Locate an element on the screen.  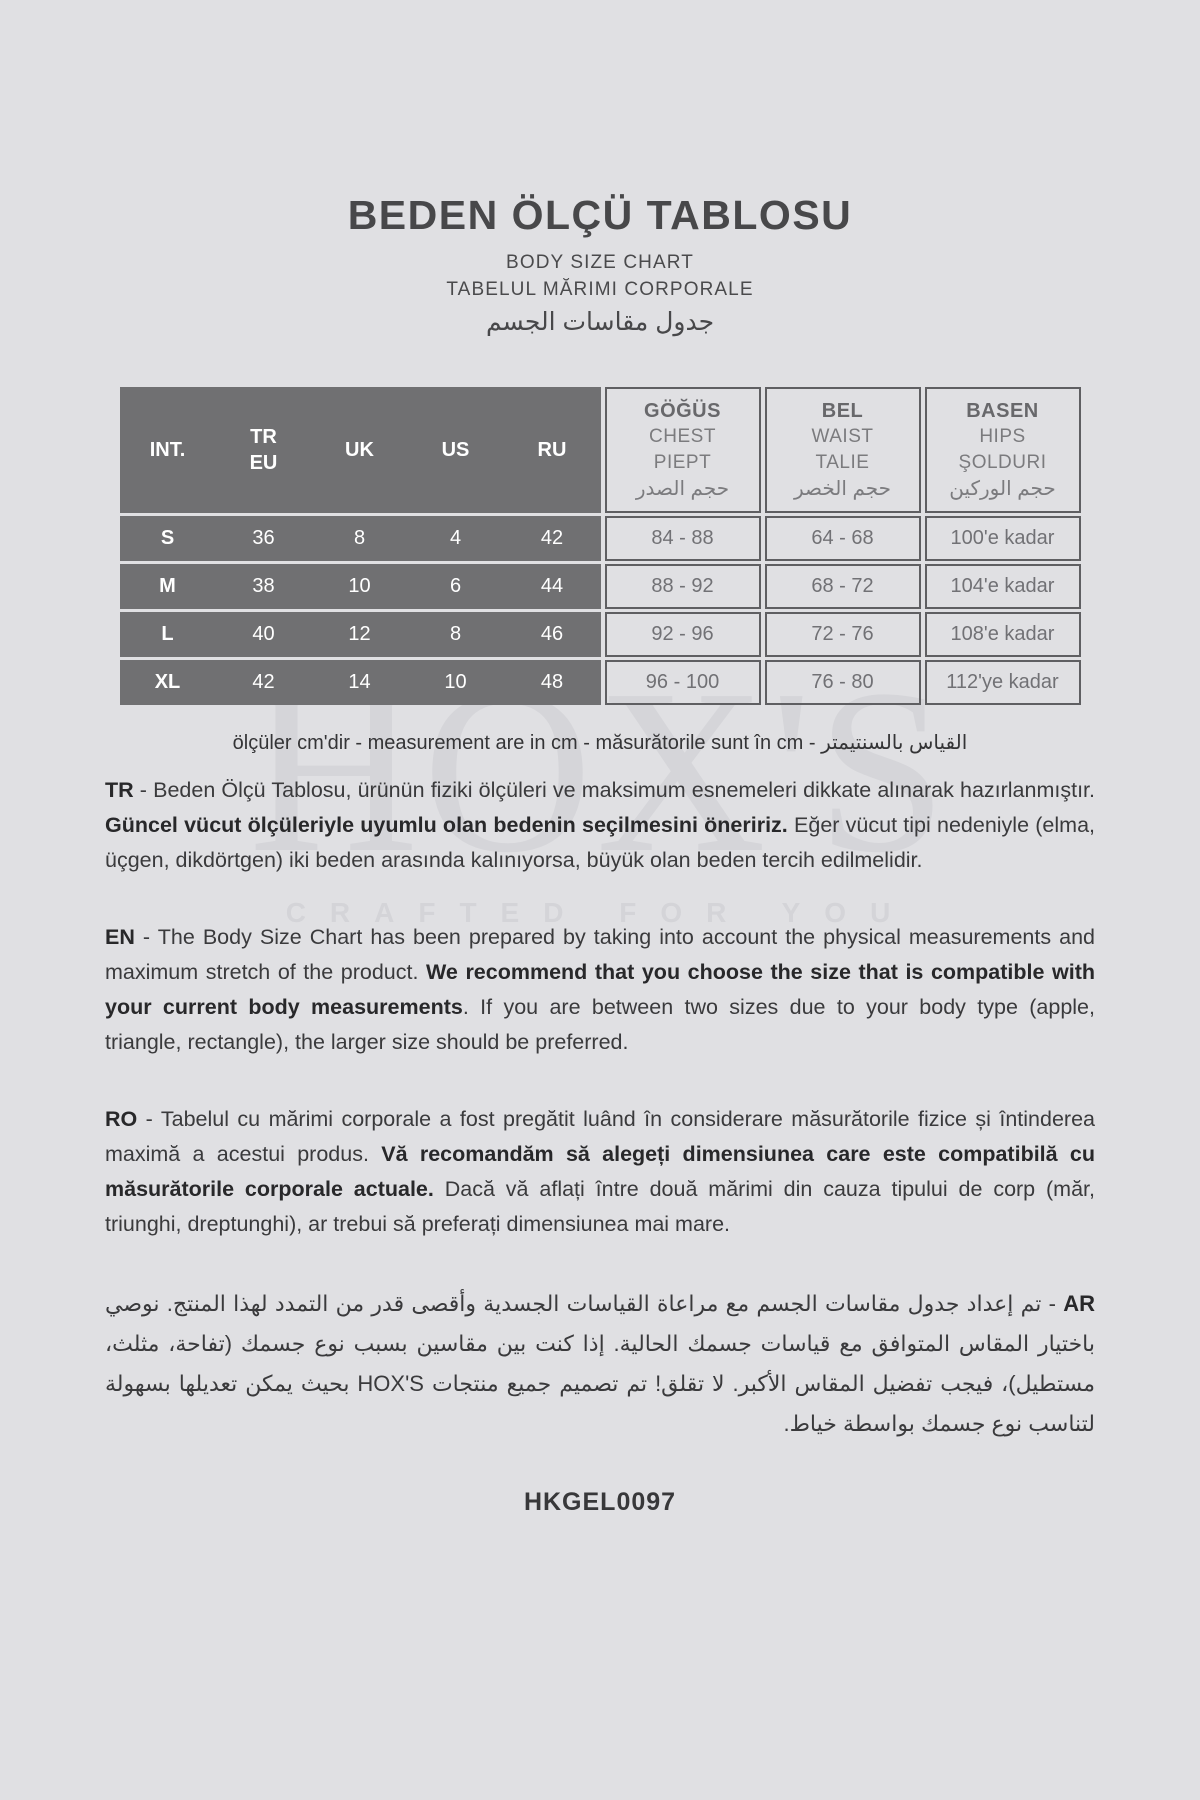
hips-label-ar: حجم الوركين is located at coordinates (1002, 489).